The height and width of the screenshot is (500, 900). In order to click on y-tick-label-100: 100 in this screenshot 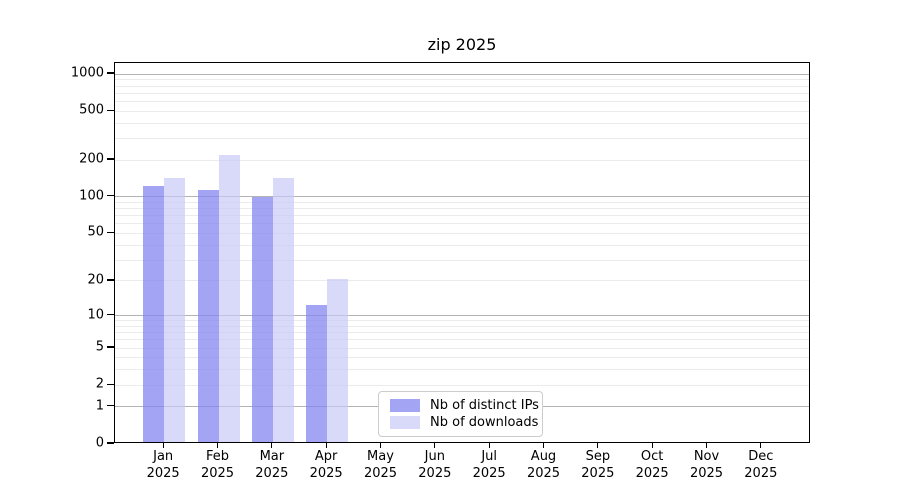, I will do `click(91, 196)`.